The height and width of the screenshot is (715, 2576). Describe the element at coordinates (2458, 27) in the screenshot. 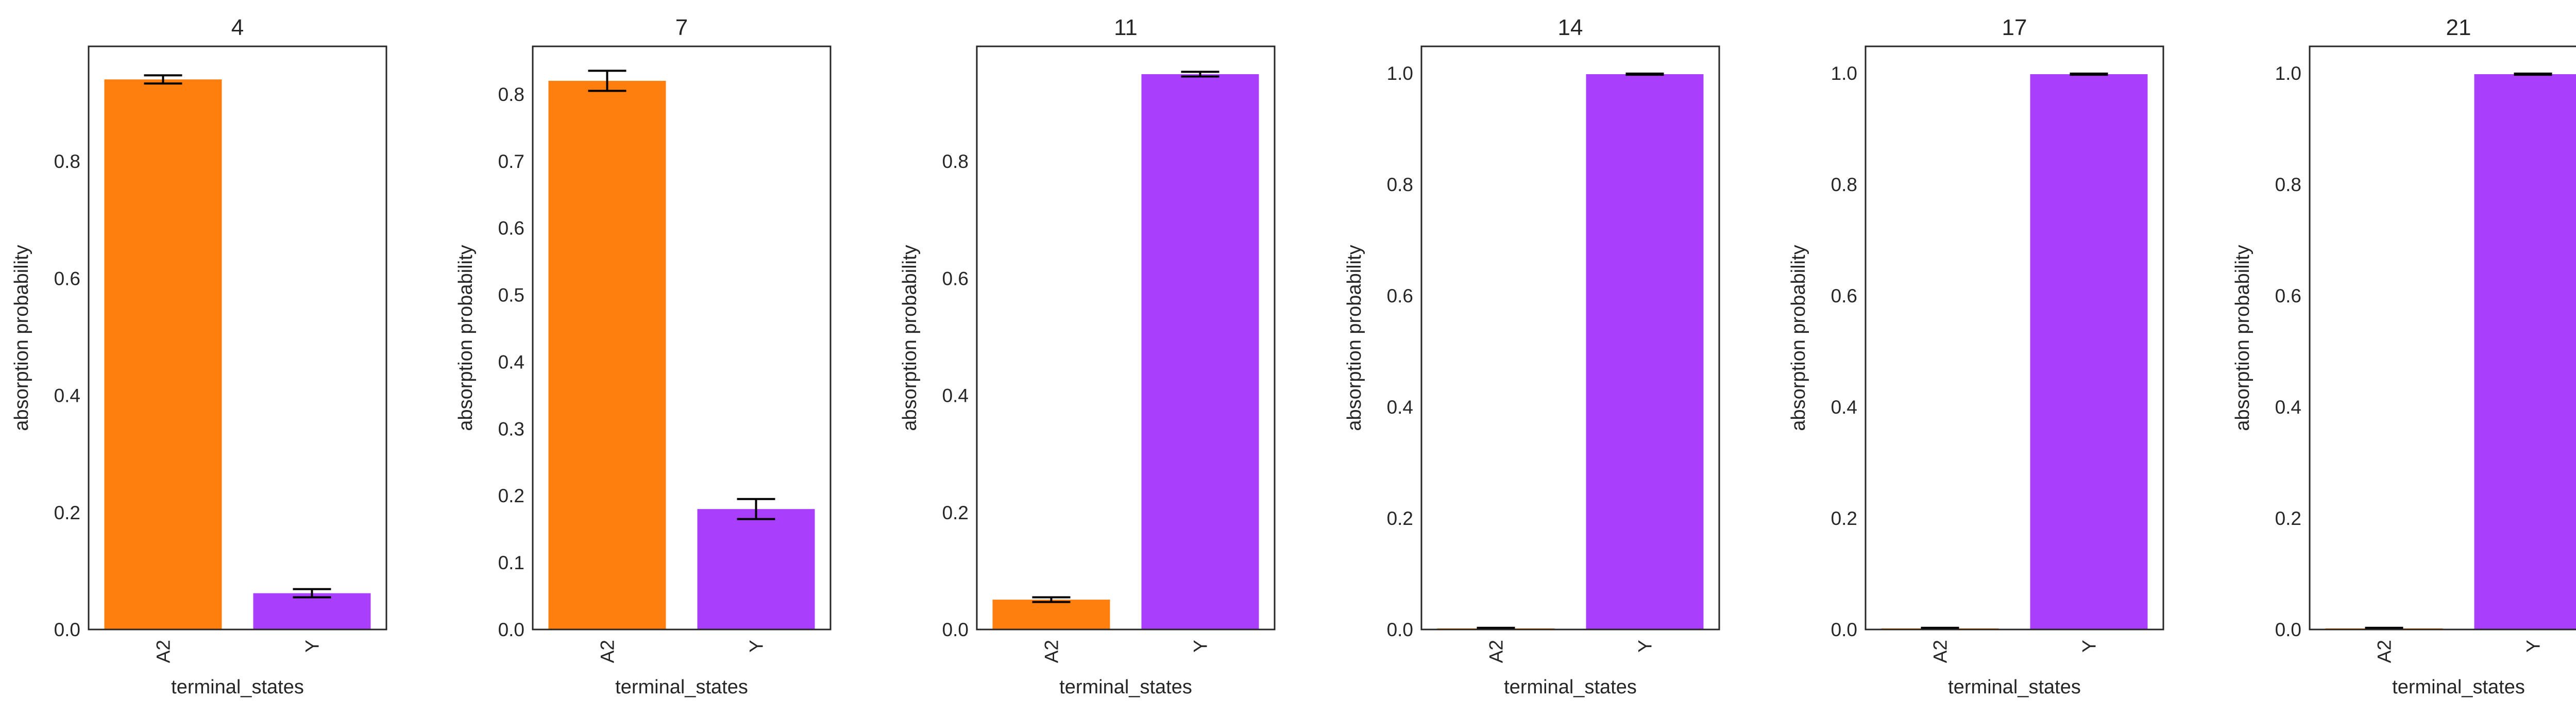

I see `panel-title: 21` at that location.